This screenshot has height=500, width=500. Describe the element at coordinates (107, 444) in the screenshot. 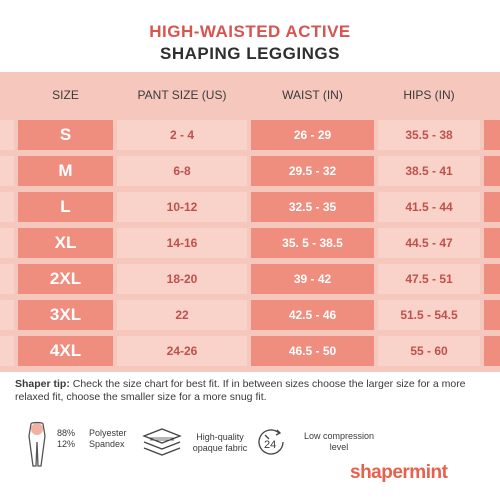

I see `fabric-name-2: Spandex` at that location.